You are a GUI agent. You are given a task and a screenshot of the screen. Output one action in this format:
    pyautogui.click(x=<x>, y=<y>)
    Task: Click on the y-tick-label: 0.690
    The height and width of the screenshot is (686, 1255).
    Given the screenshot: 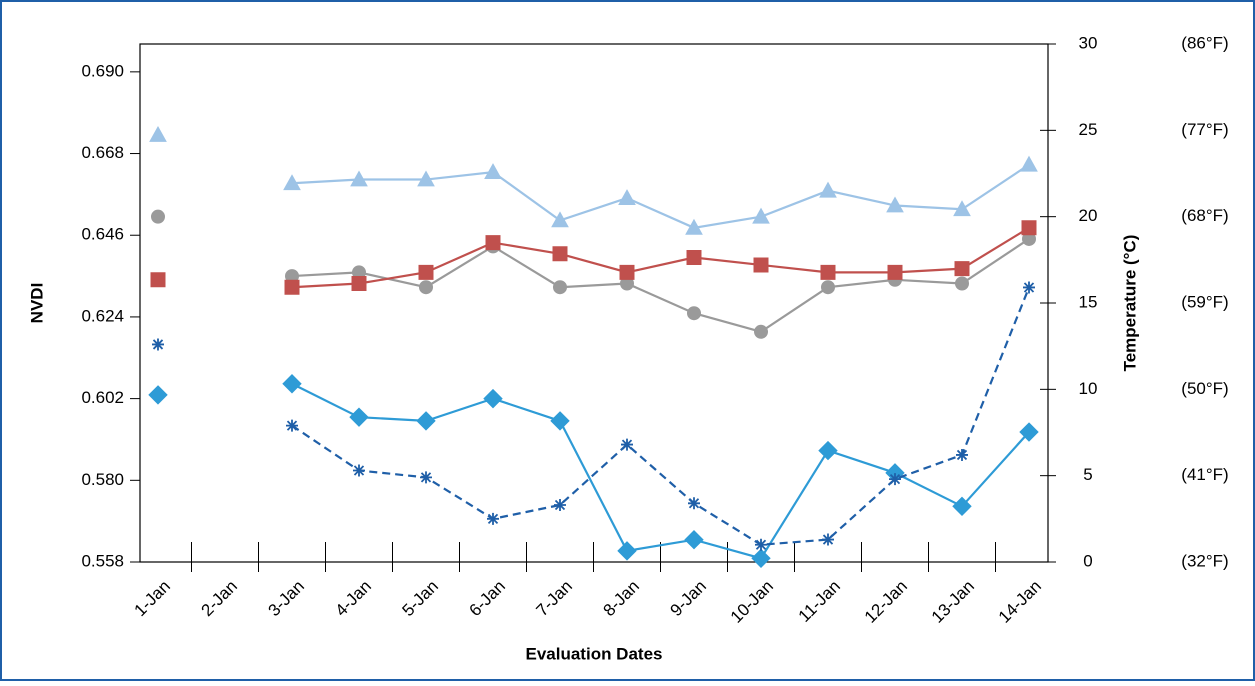 What is the action you would take?
    pyautogui.click(x=102, y=70)
    